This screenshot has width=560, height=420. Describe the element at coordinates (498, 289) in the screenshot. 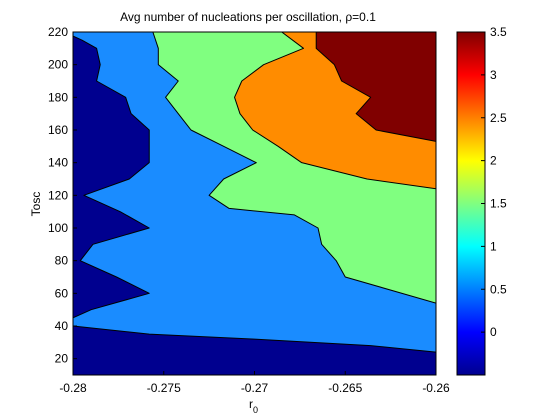

I see `colorbar-tick-label: 0.5` at that location.